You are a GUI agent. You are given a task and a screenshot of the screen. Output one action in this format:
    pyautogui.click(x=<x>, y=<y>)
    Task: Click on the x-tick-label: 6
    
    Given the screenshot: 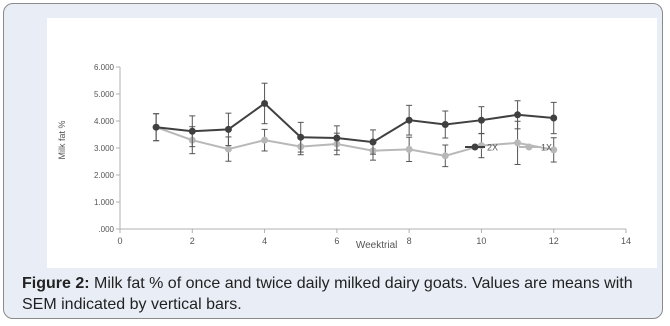 What is the action you would take?
    pyautogui.click(x=336, y=241)
    